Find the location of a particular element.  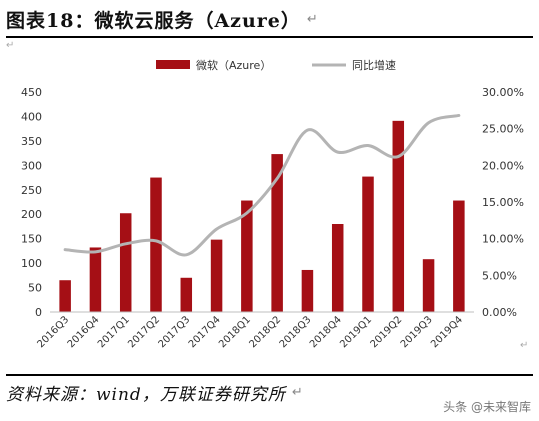

y2-tick-label: 20.00% is located at coordinates (503, 165).